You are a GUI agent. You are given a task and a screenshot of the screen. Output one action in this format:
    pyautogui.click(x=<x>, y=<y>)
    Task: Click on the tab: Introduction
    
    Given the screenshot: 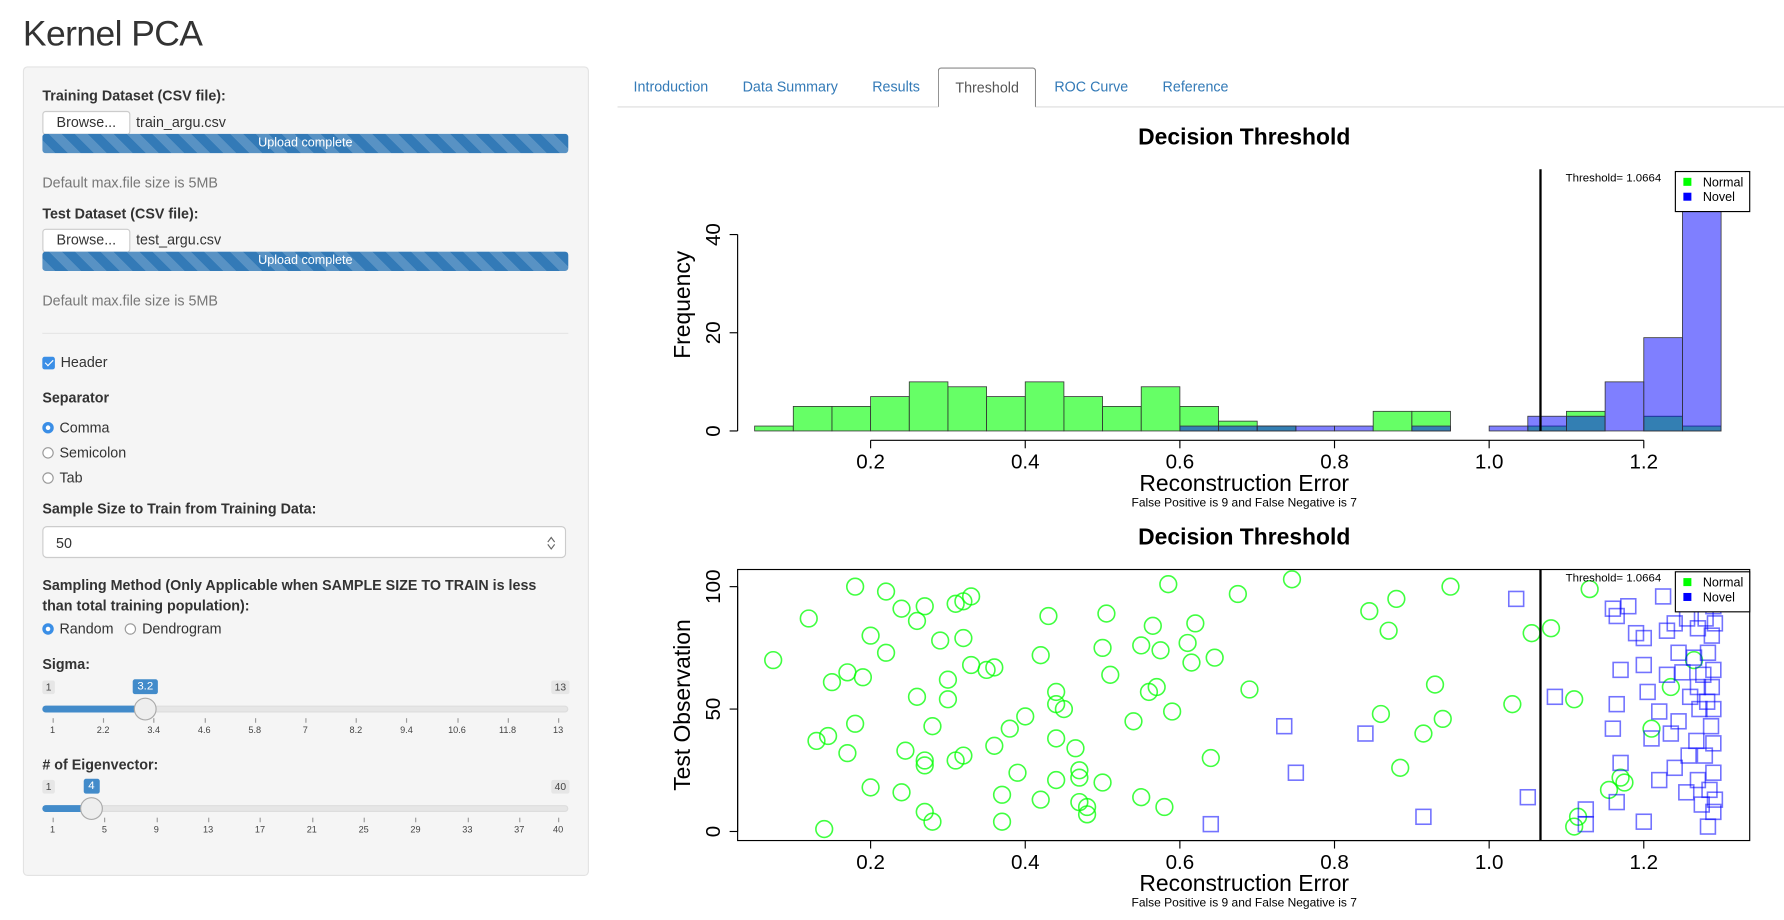 What is the action you would take?
    pyautogui.click(x=671, y=86)
    